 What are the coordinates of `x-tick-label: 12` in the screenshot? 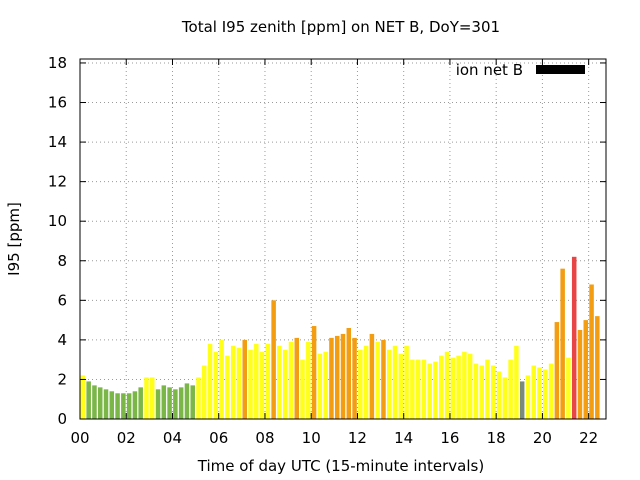 It's located at (357, 438).